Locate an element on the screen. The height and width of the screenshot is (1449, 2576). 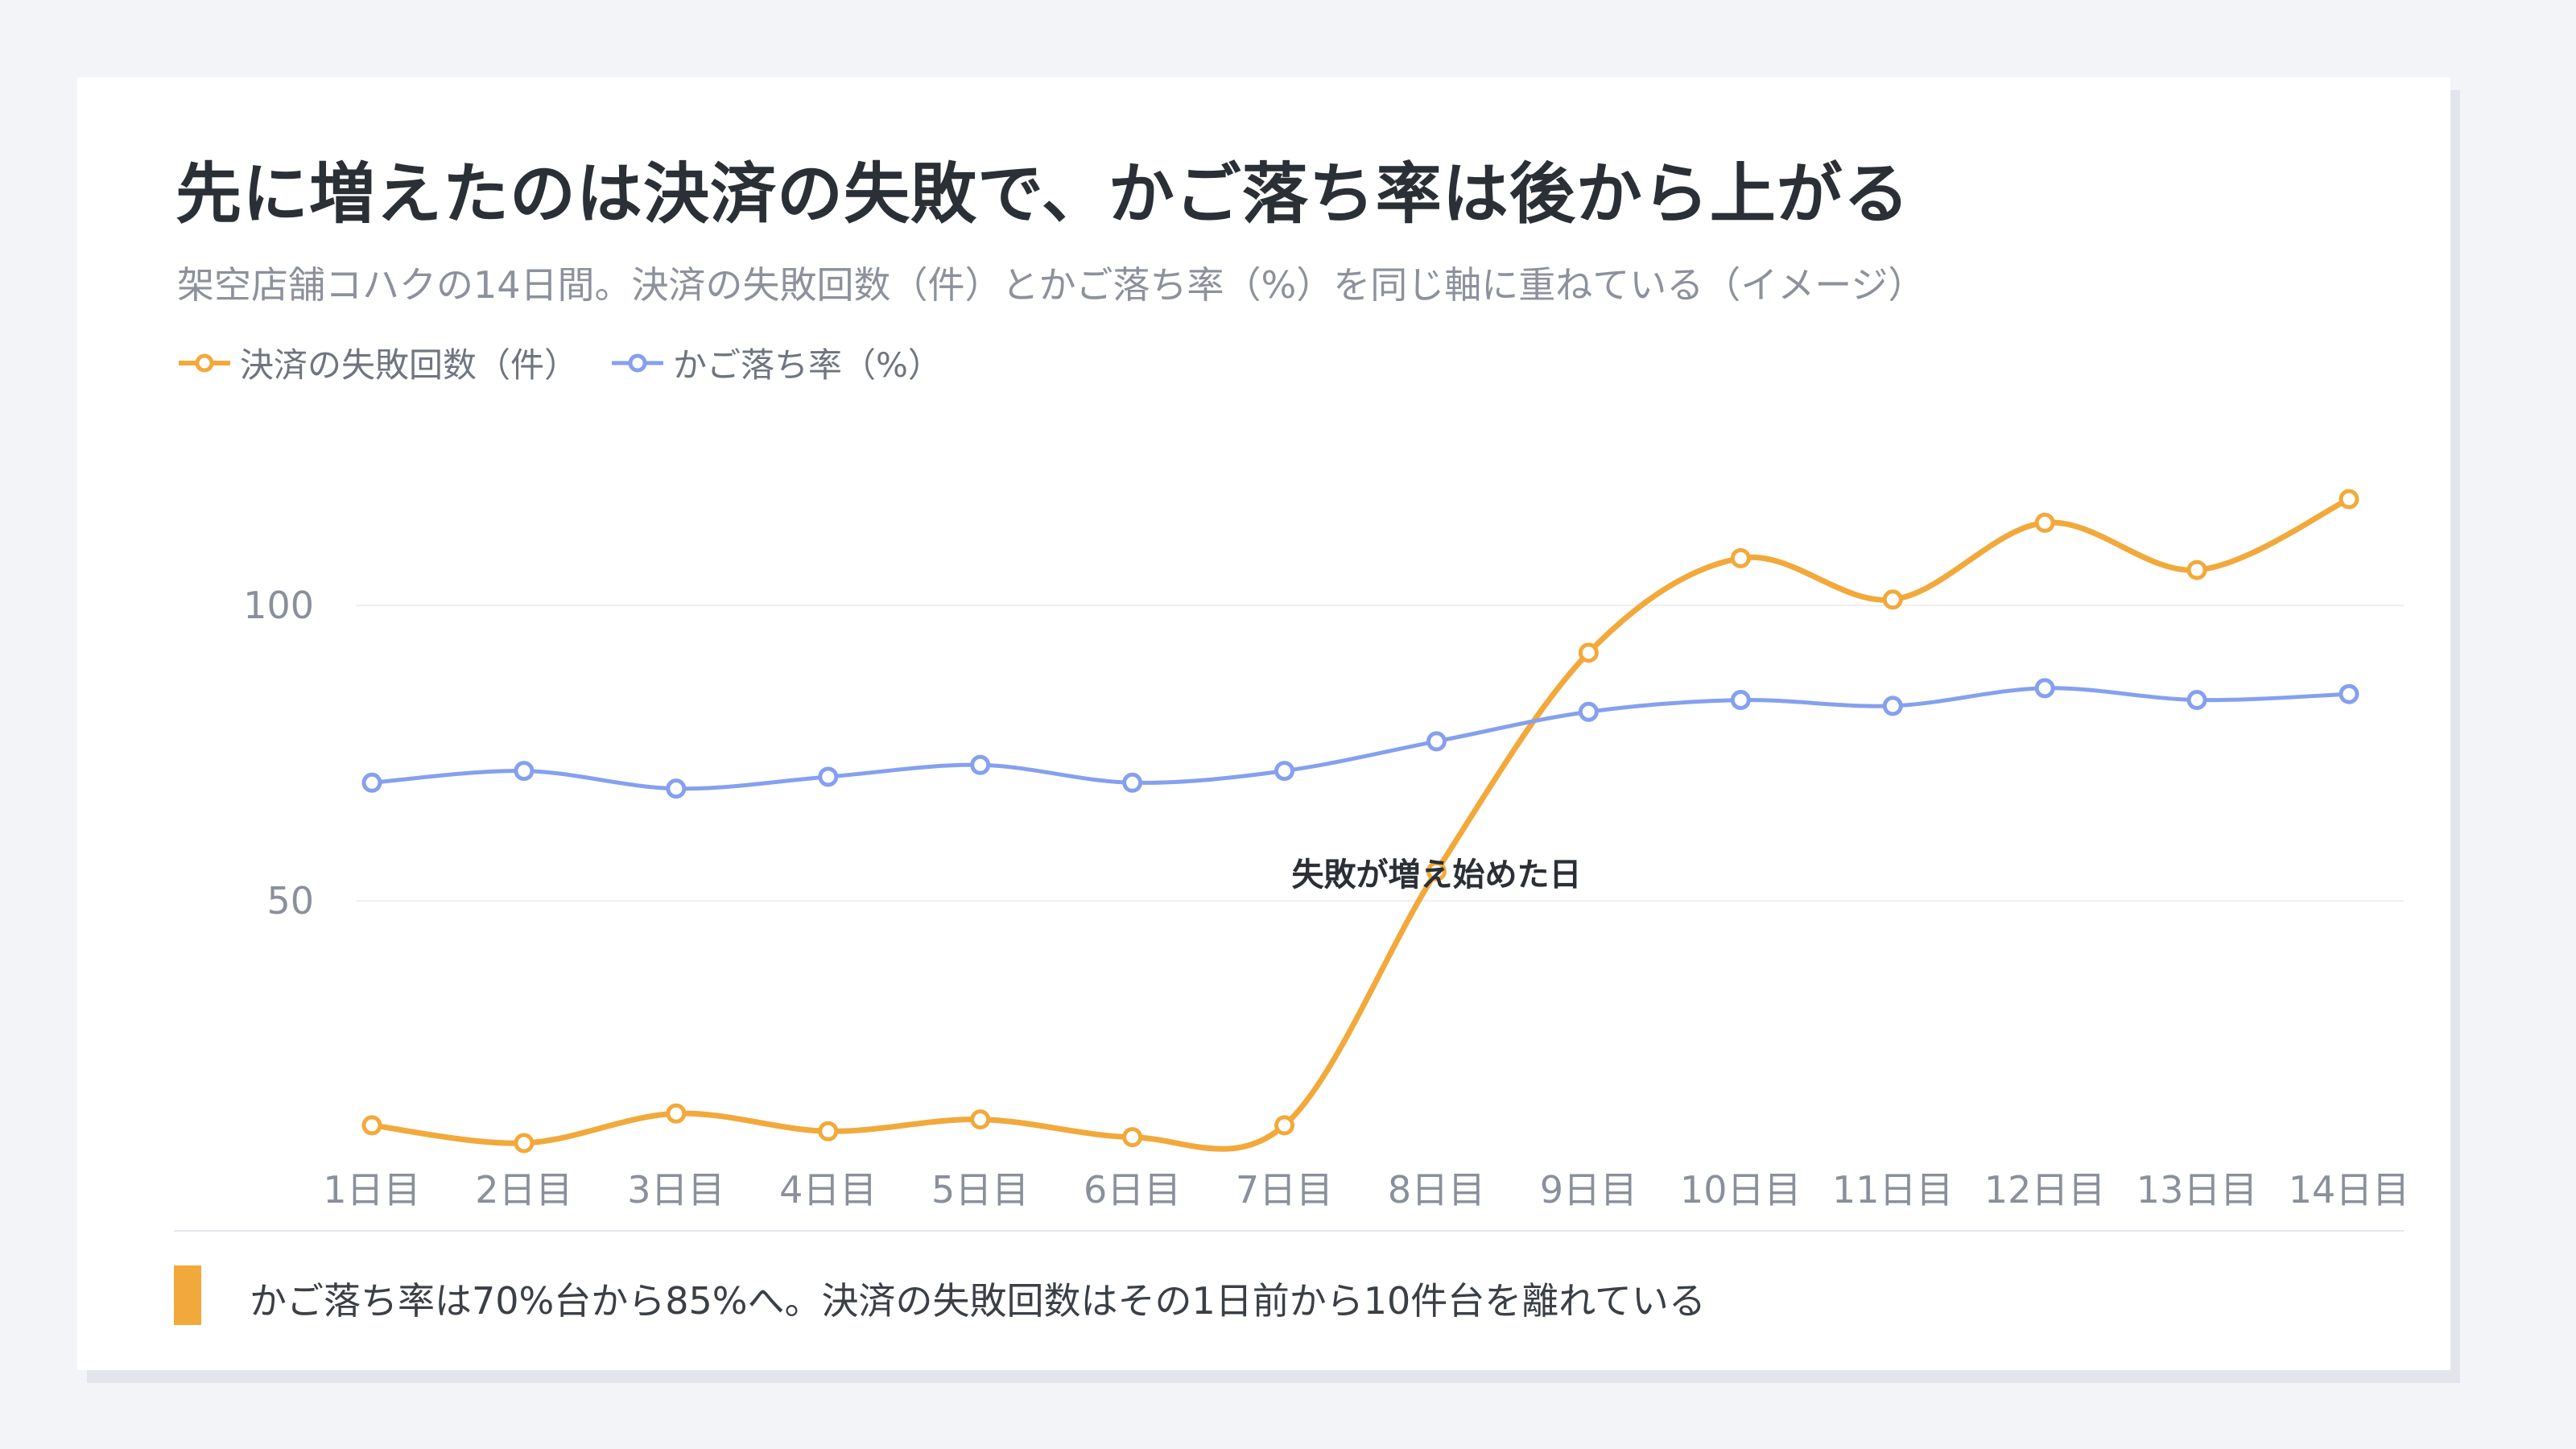
legend-item-abandon: かご落ち率（%） is located at coordinates (776, 362).